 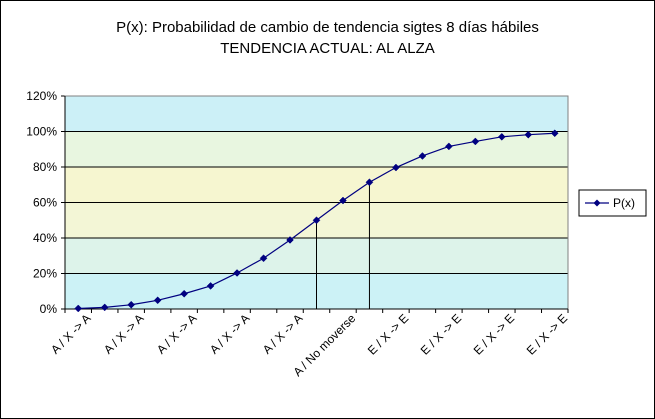 I want to click on y-tick-label: 0%, so click(x=49, y=309).